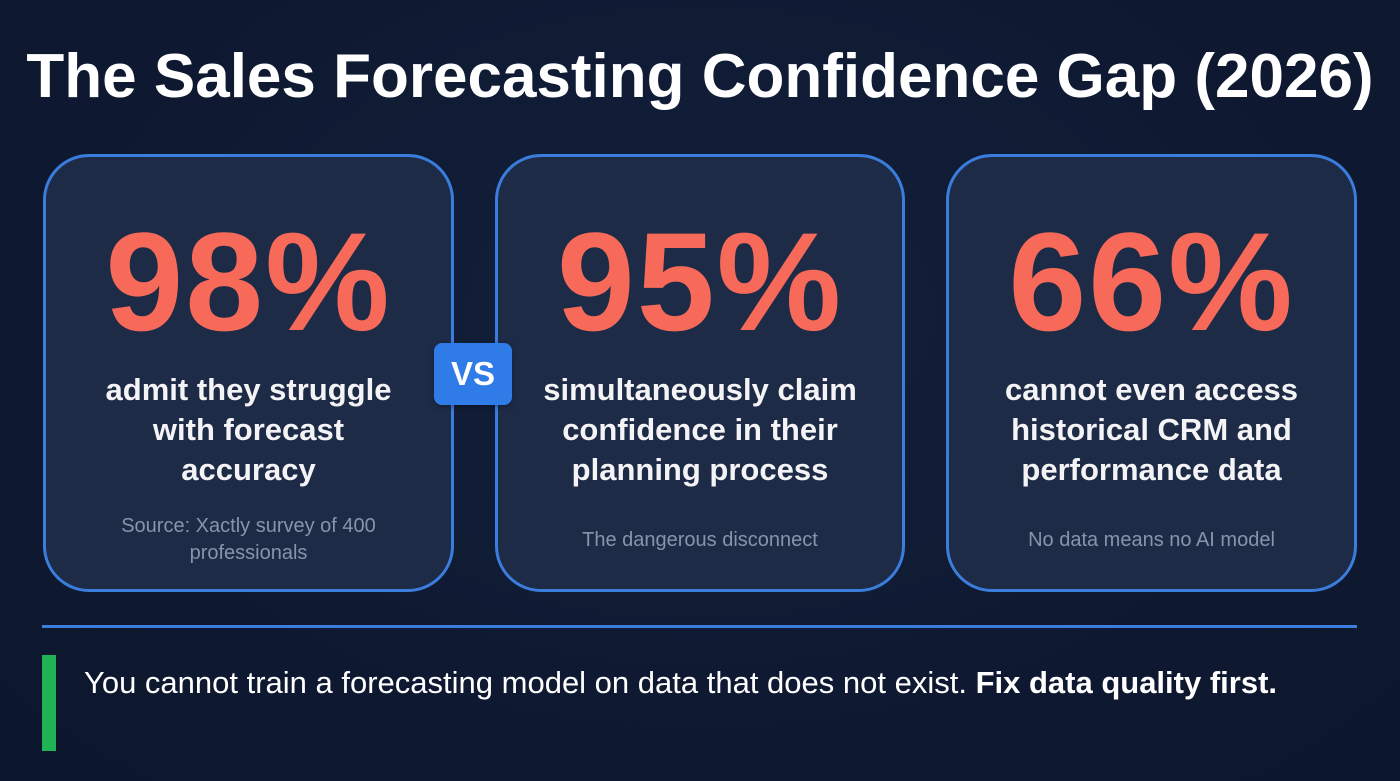  I want to click on takeaway-accent-bar, so click(49, 703).